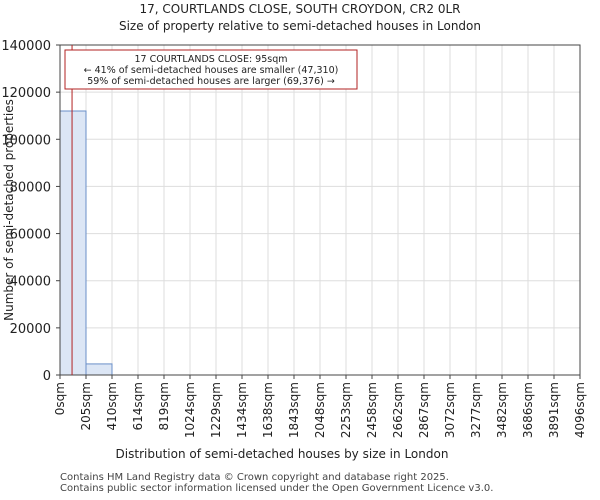  Describe the element at coordinates (268, 410) in the screenshot. I see `x-tick-label: 1638sqm` at that location.